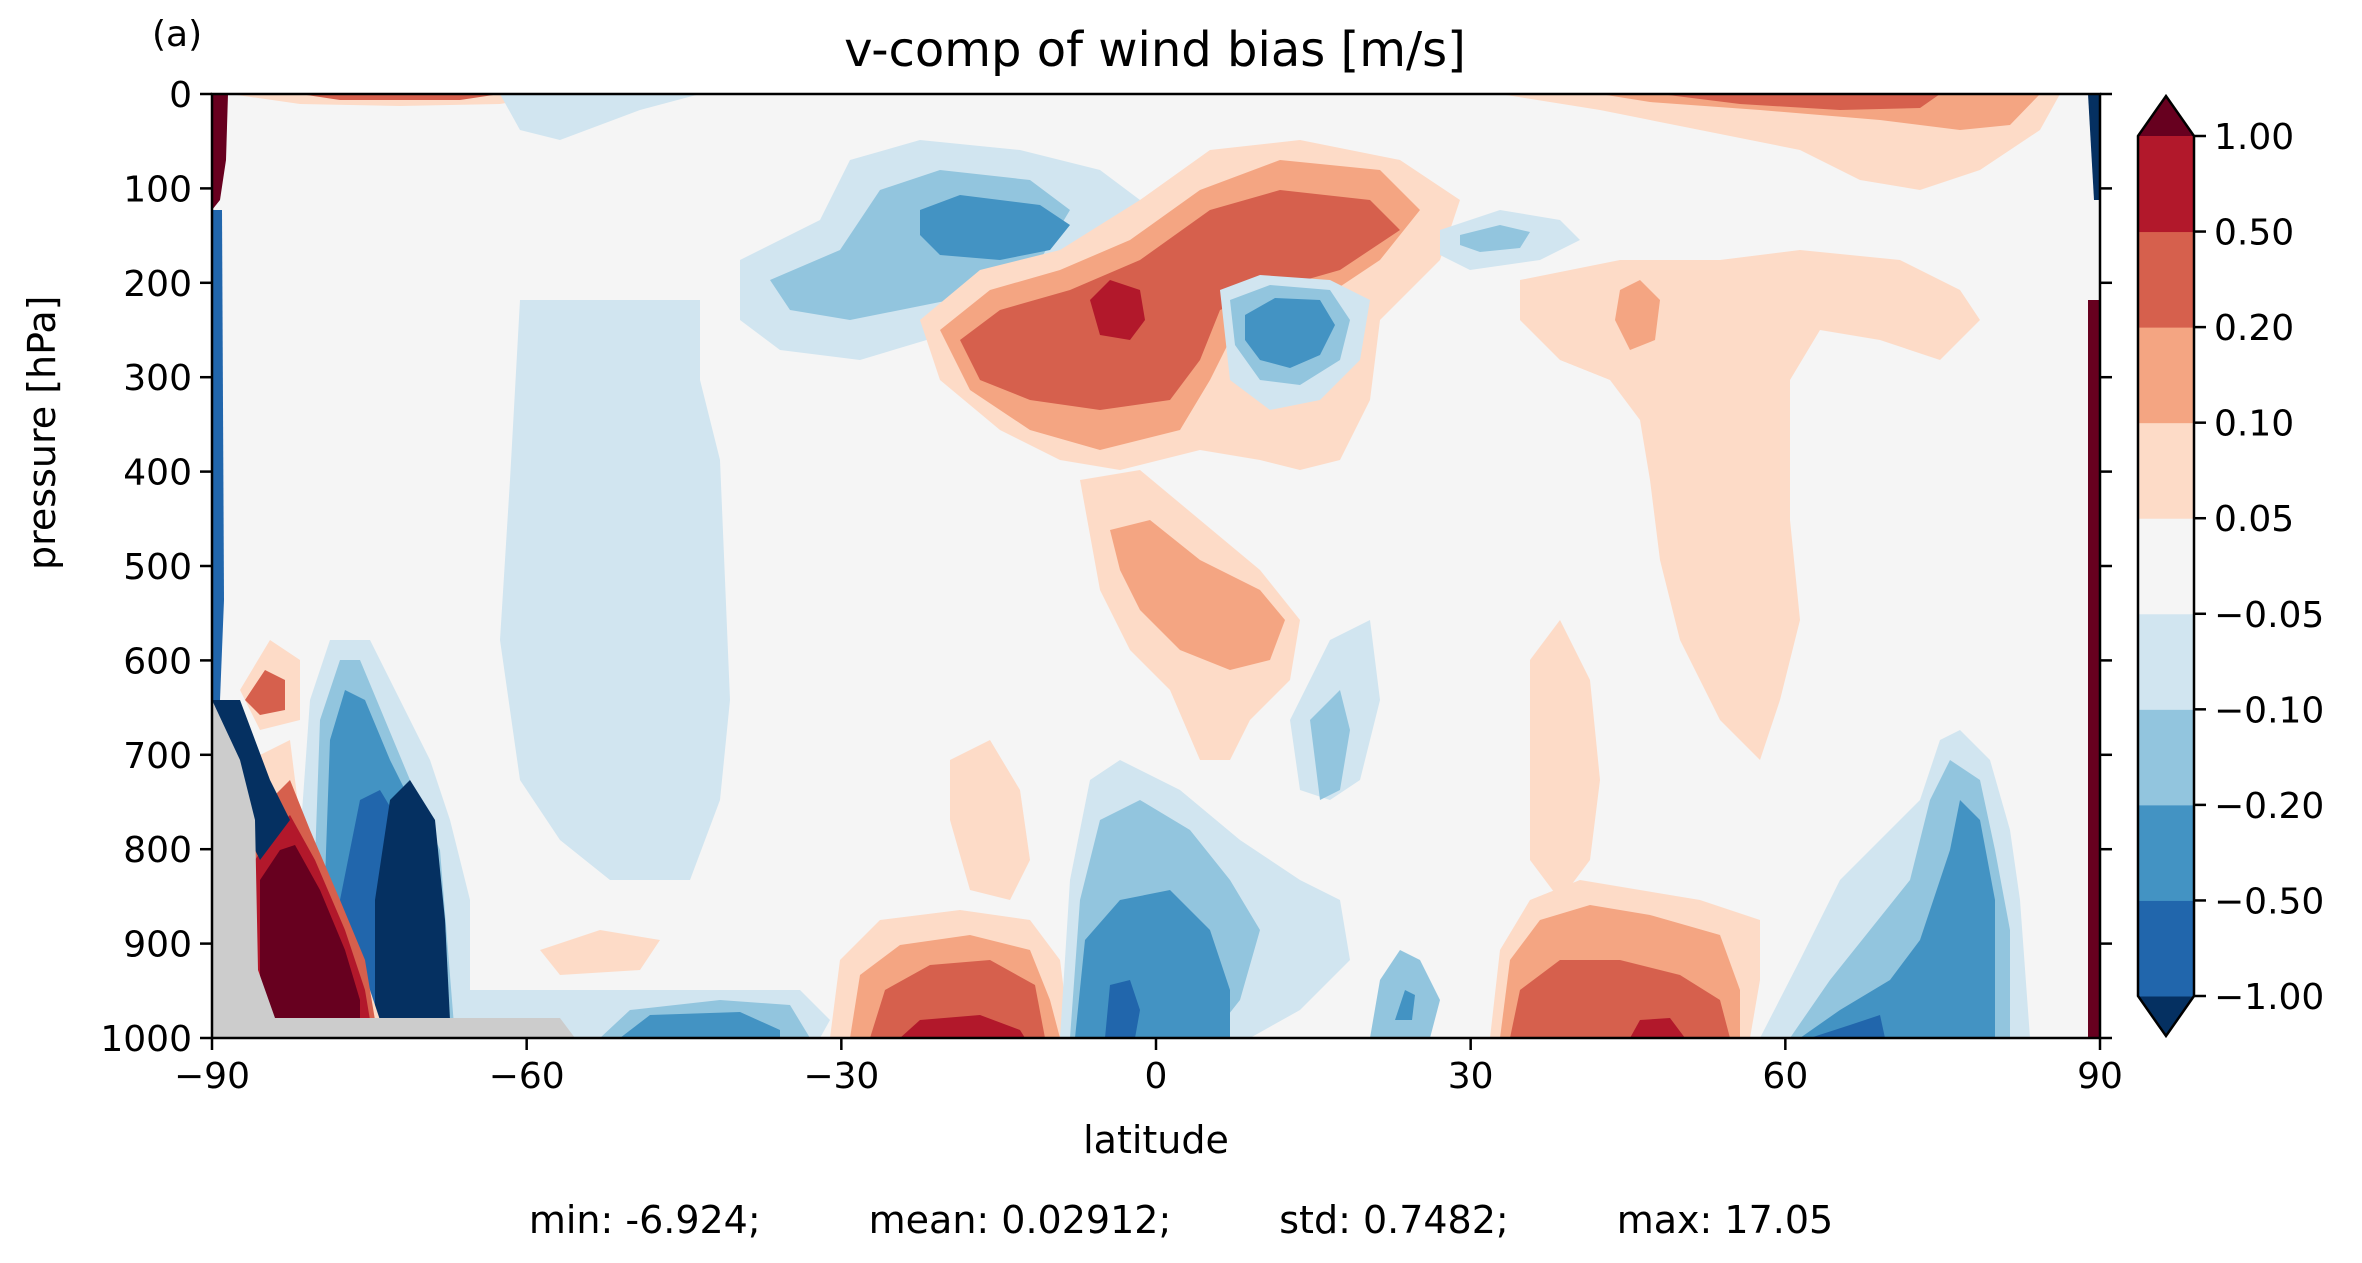 The width and height of the screenshot is (2362, 1263). What do you see at coordinates (157, 473) in the screenshot?
I see `y-tick-label: 400` at bounding box center [157, 473].